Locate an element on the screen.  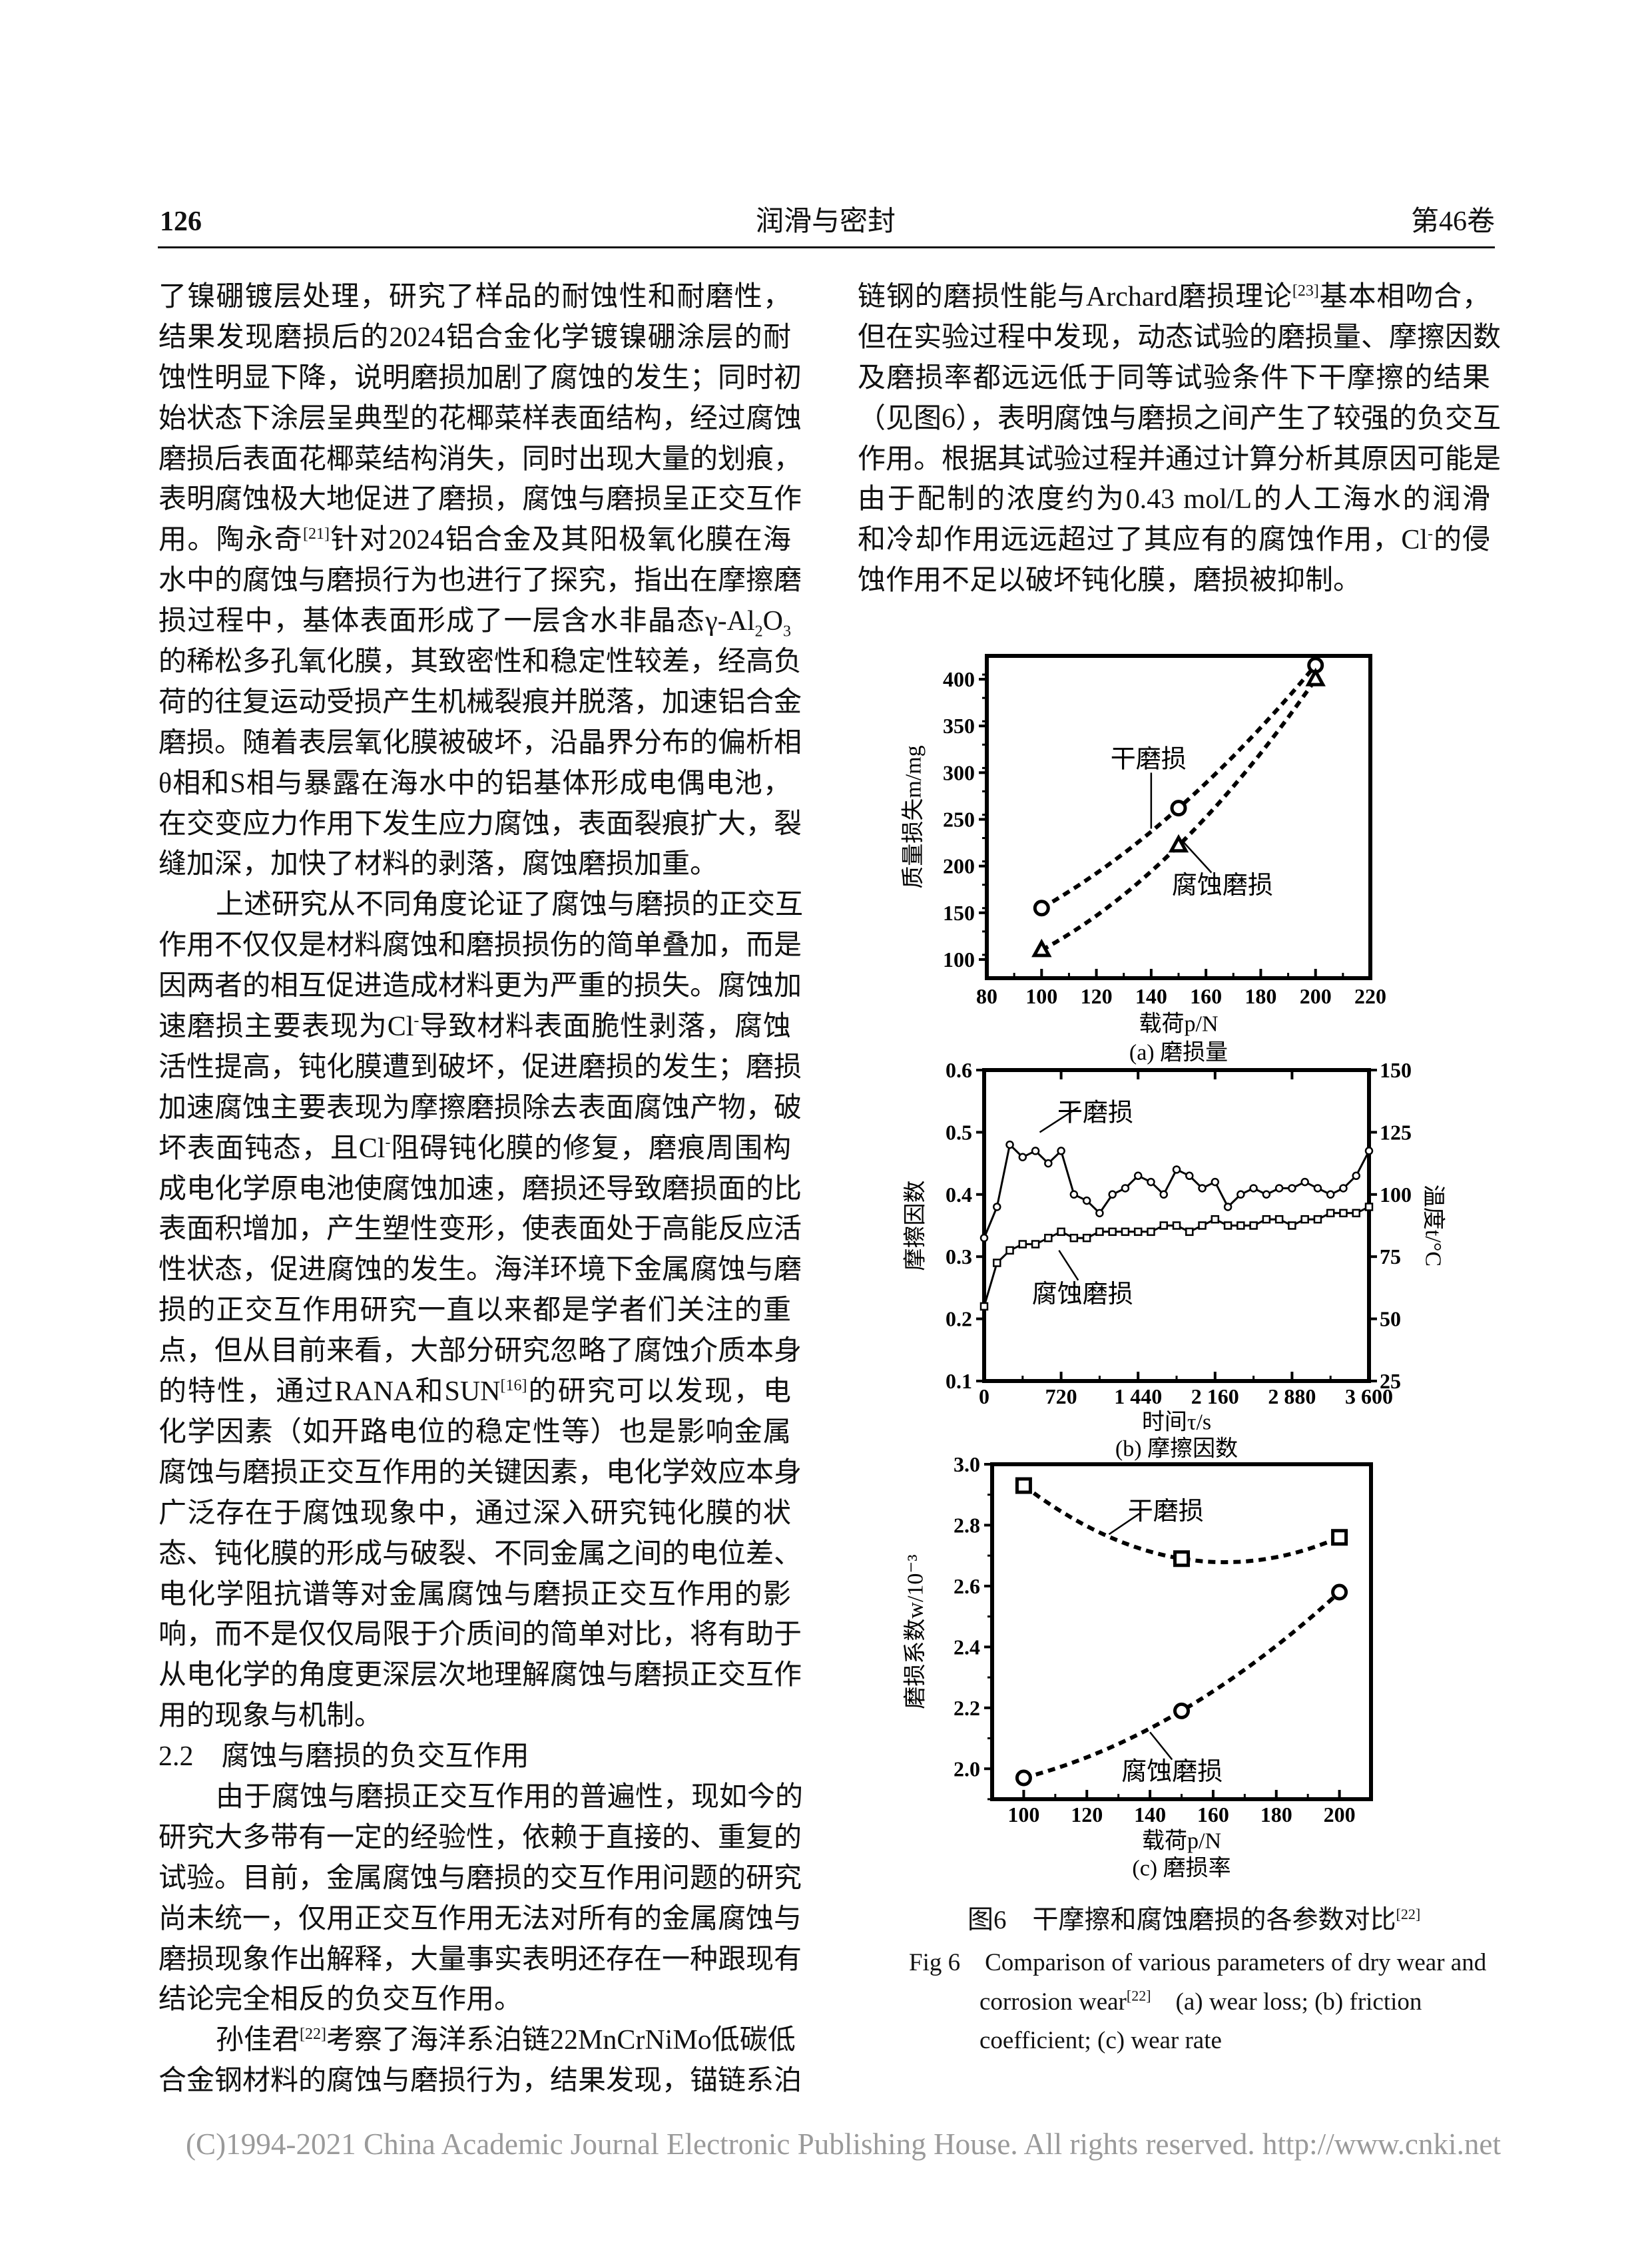
y-tick-label: 0.4 is located at coordinates (959, 1195).